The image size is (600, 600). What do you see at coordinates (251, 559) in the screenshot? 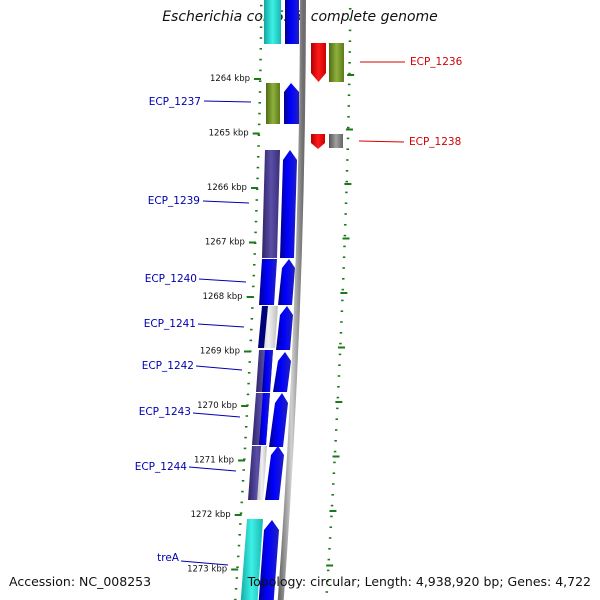
I see `gene-bar-treA` at bounding box center [251, 559].